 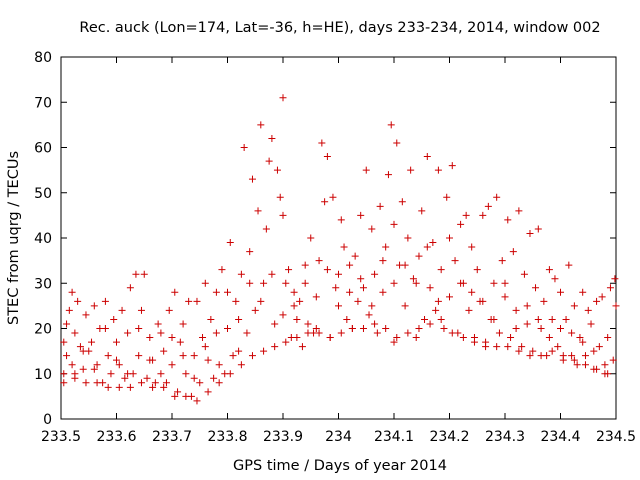 What do you see at coordinates (43, 149) in the screenshot?
I see `y-tick-label: 60` at bounding box center [43, 149].